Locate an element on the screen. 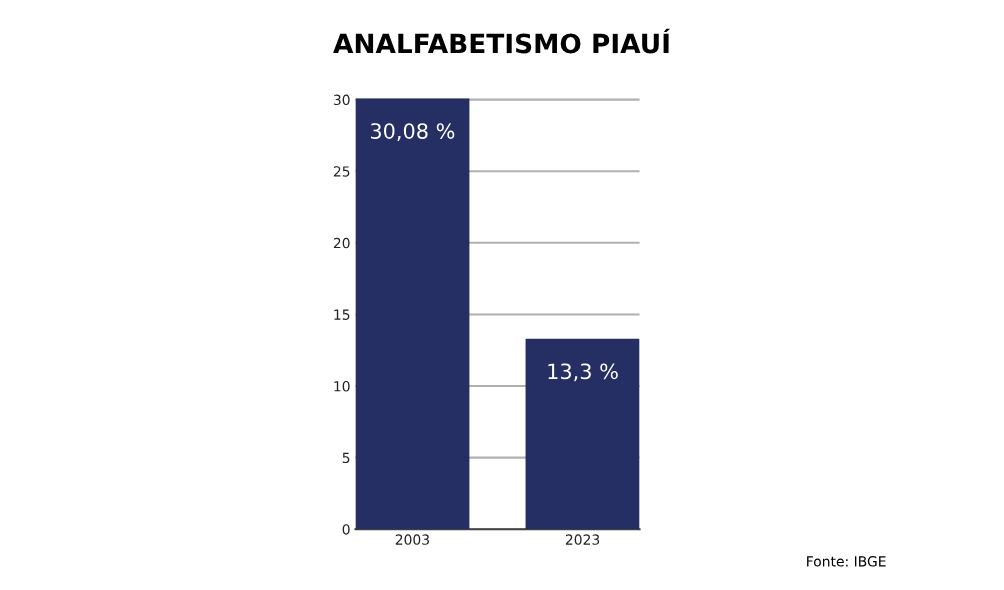 Image resolution: width=1004 pixels, height=590 pixels. y-tick-label: 20 is located at coordinates (341, 243).